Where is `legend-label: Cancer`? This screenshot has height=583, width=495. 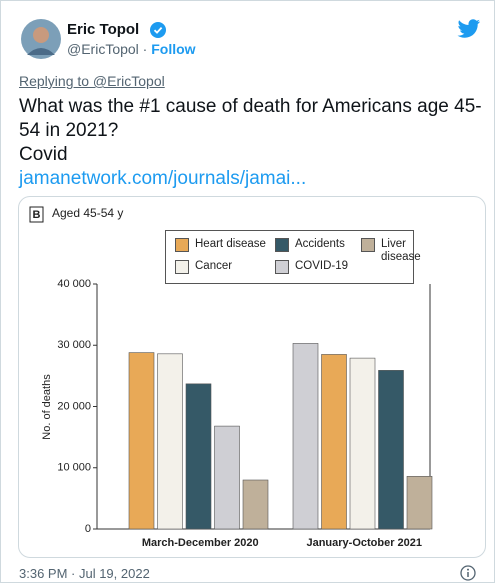 legend-label: Cancer is located at coordinates (214, 266).